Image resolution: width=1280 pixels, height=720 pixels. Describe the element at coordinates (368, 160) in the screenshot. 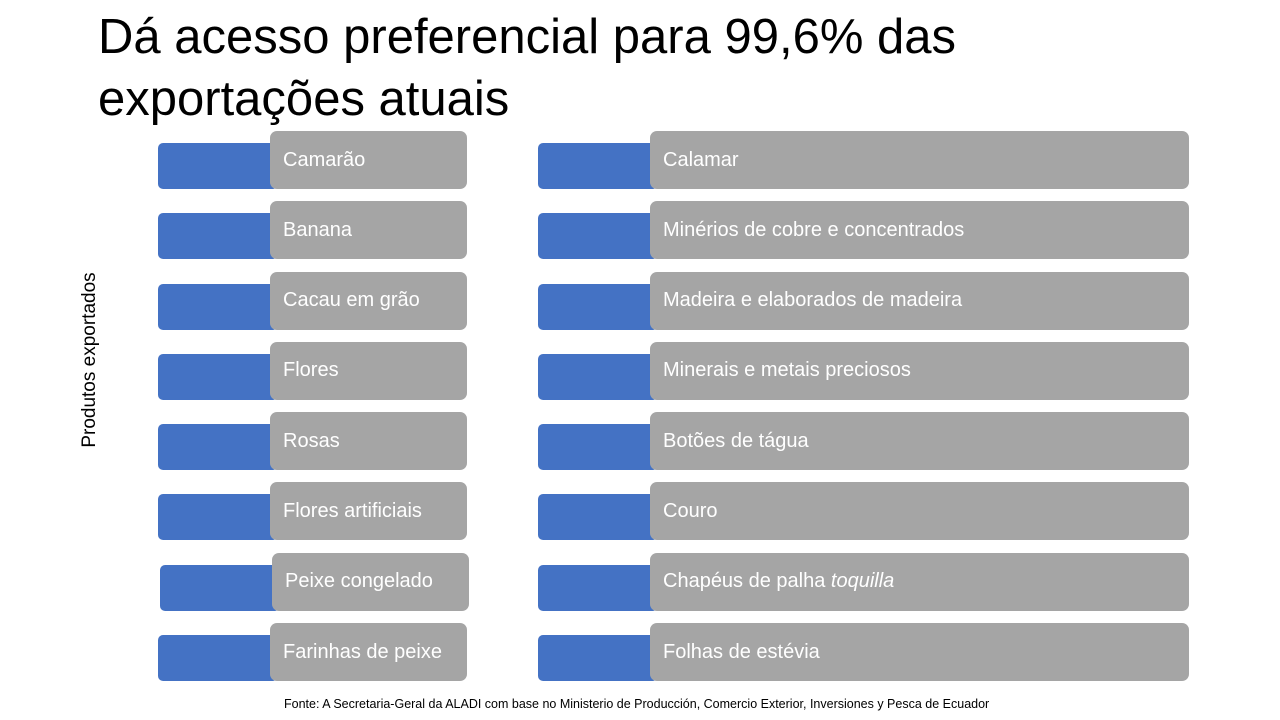

I see `product-item-card: Camarão` at that location.